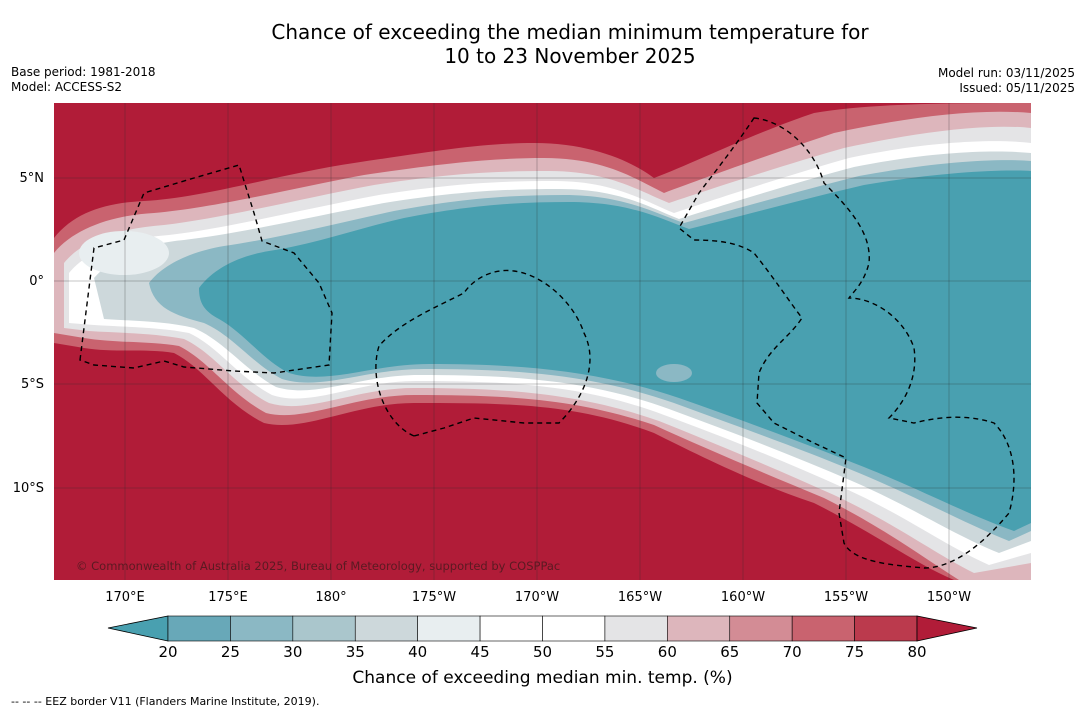 This screenshot has height=713, width=1085. What do you see at coordinates (83, 72) in the screenshot?
I see `base-period: Base period: 1981-2018` at bounding box center [83, 72].